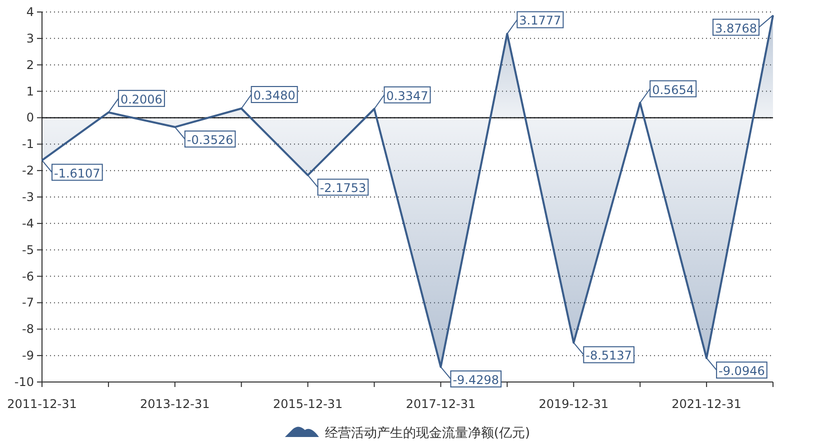 This screenshot has width=817, height=446. I want to click on x-tick-label: 2017-12-31, so click(441, 404).